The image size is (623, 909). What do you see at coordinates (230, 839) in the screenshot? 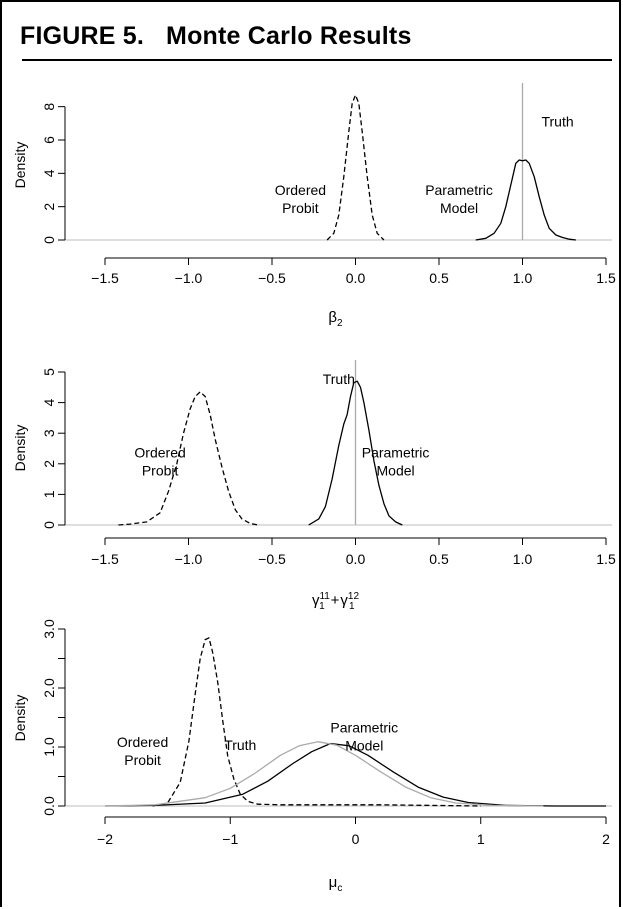
I see `x-tick-label: −1` at bounding box center [230, 839].